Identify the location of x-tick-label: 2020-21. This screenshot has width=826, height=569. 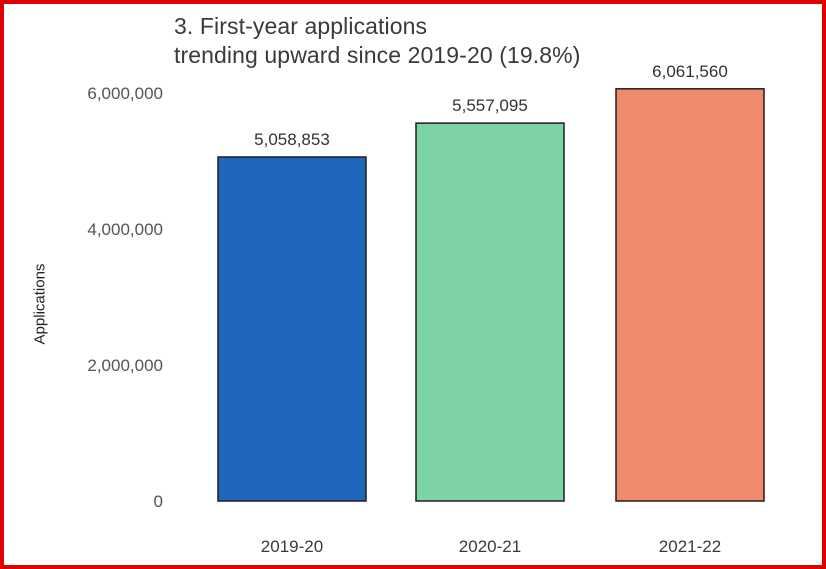
(490, 546).